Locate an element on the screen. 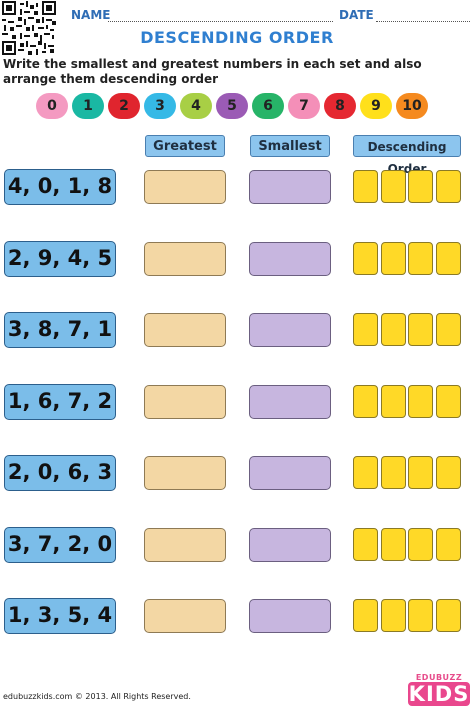 This screenshot has height=711, width=474. number-set-box: 4, 0, 1, 8 is located at coordinates (60, 187).